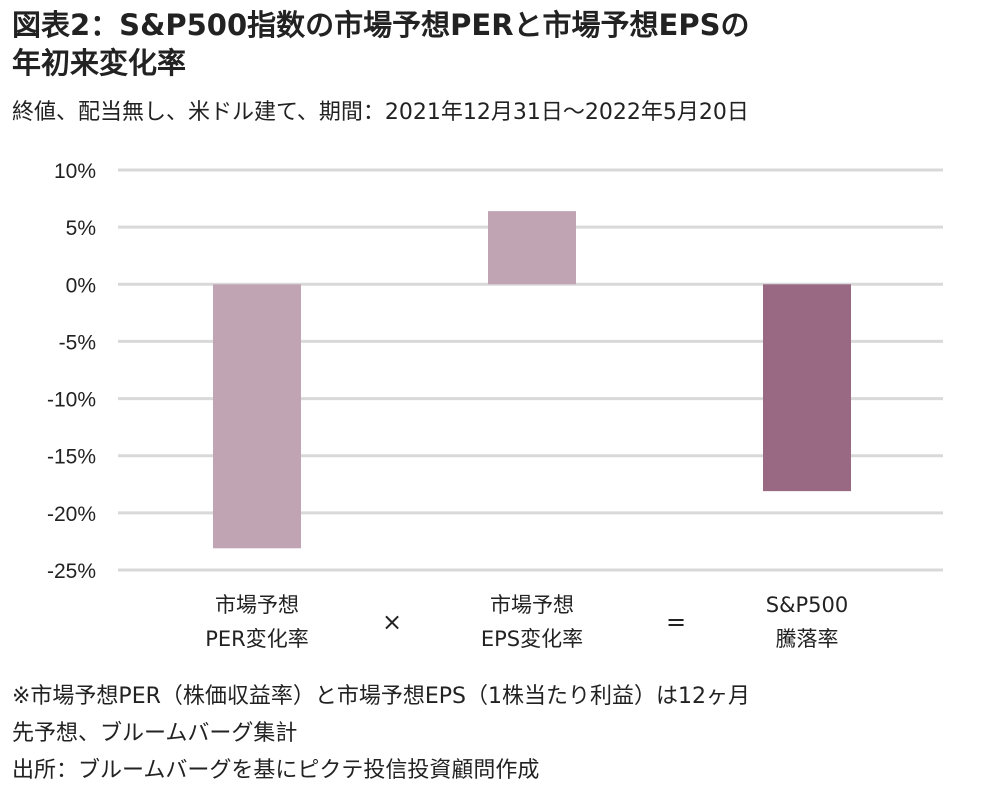 This screenshot has width=992, height=800. Describe the element at coordinates (532, 622) in the screenshot. I see `category-label-eps: 市場予想 EPS変化率` at that location.